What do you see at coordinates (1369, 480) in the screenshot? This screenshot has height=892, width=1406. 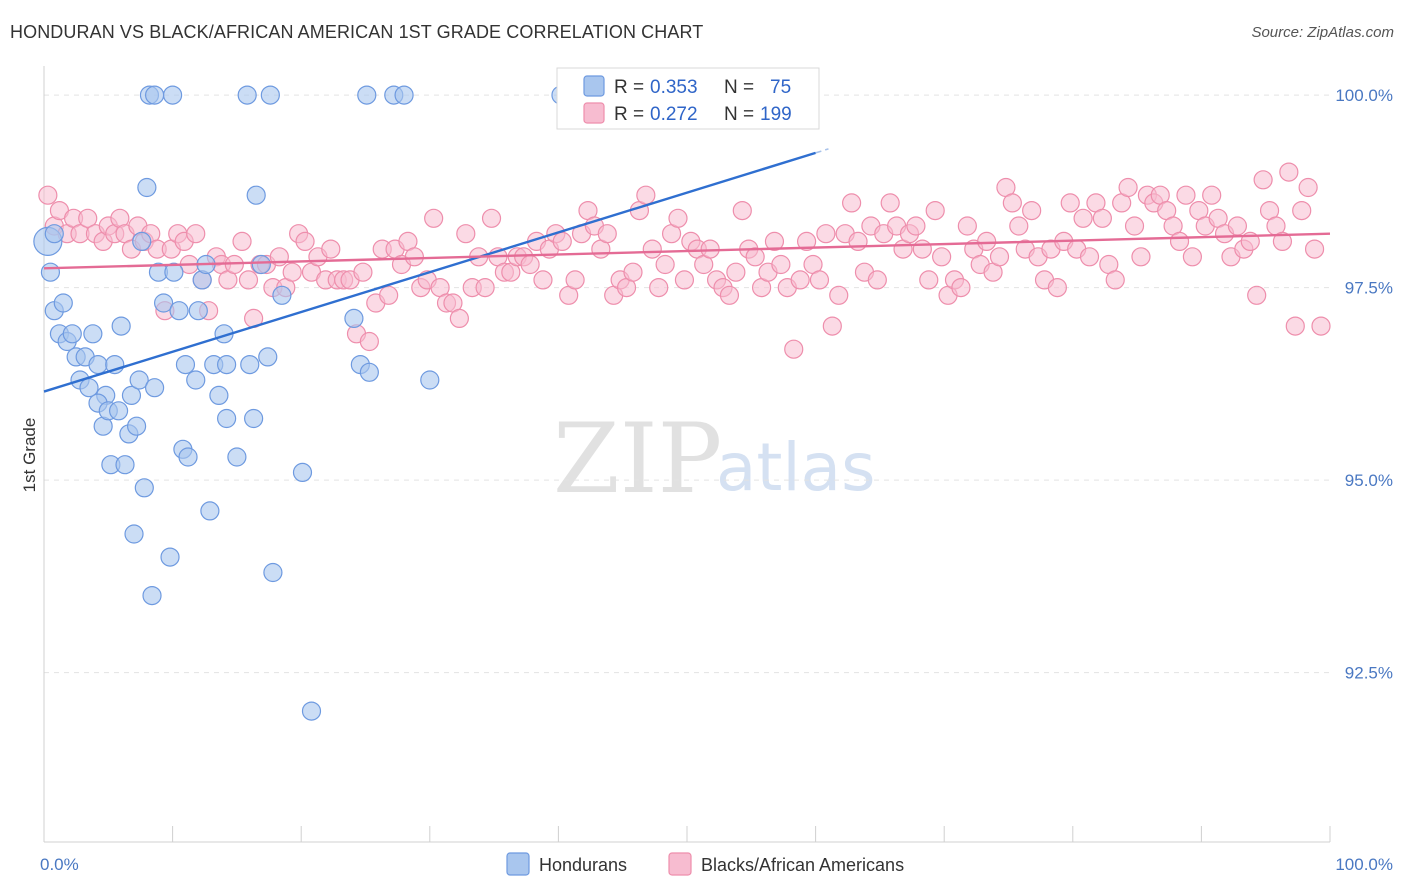 I see `y-tick-label-2: 95.0%` at bounding box center [1369, 480].